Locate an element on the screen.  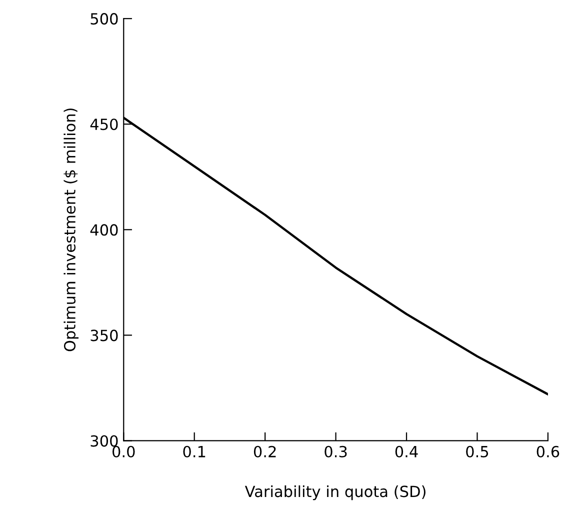
x-tick-label: 0.4 is located at coordinates (406, 452).